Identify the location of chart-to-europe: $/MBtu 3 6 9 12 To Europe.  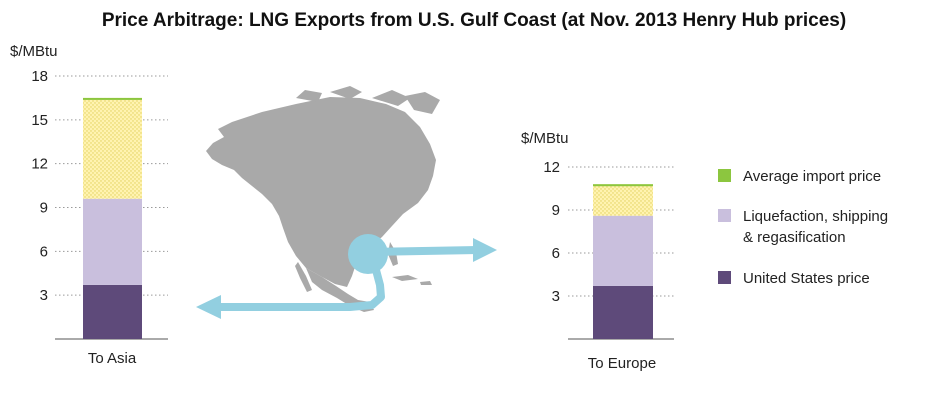
(597, 251).